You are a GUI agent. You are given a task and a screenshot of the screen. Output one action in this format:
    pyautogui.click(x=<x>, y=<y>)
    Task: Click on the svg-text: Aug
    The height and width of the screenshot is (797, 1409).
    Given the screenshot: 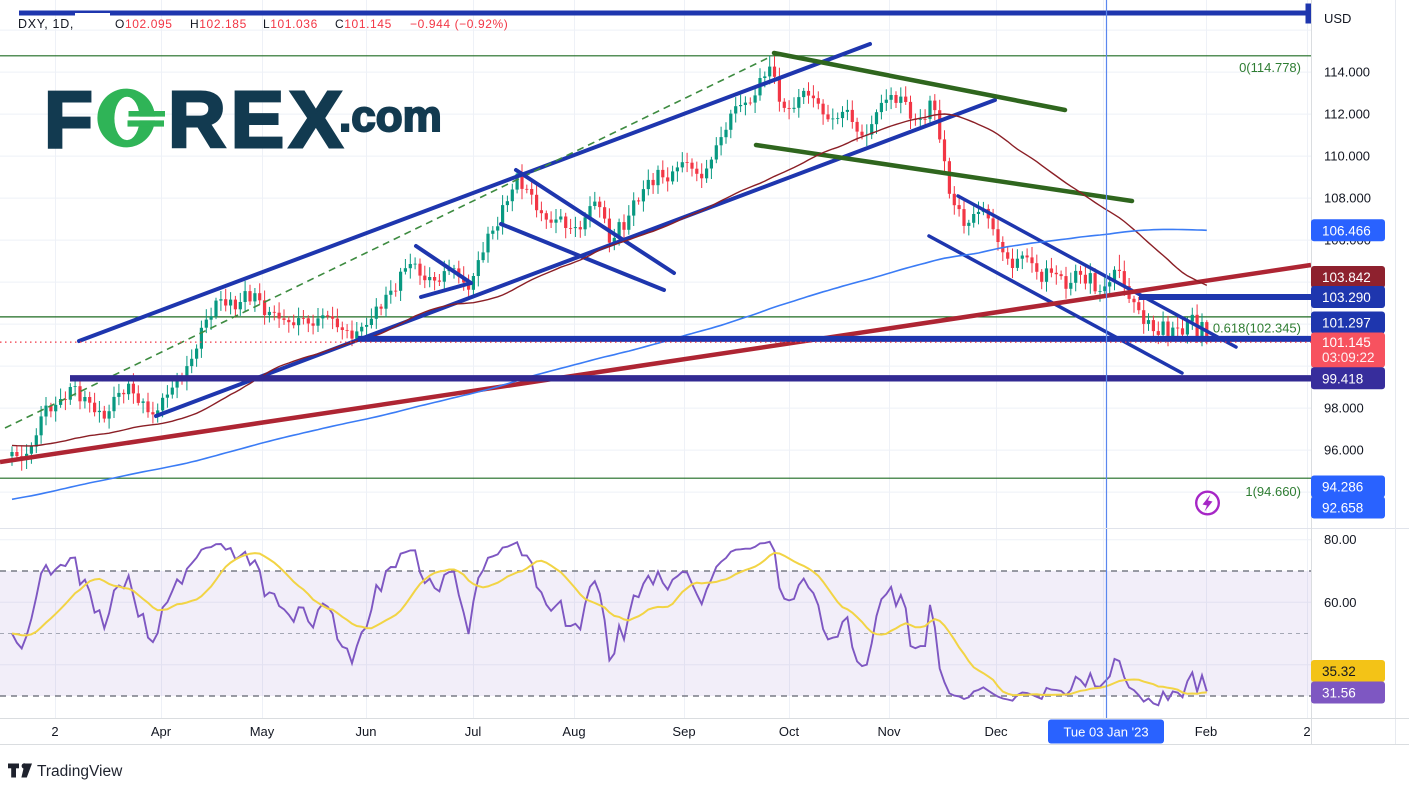 What is the action you would take?
    pyautogui.click(x=573, y=731)
    